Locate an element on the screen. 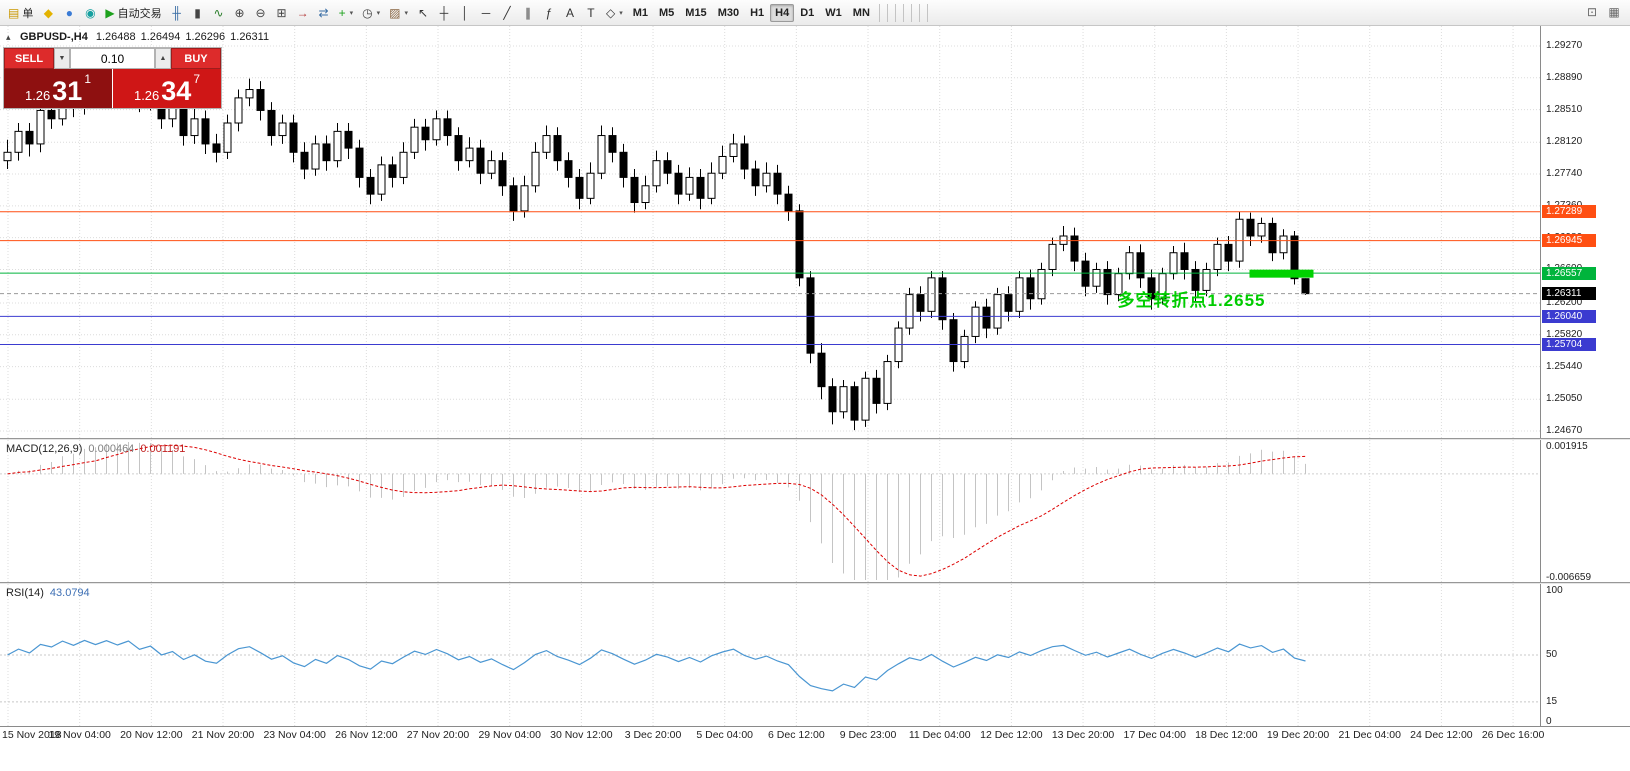  periods-button: ◷ ▾ is located at coordinates (371, 13).